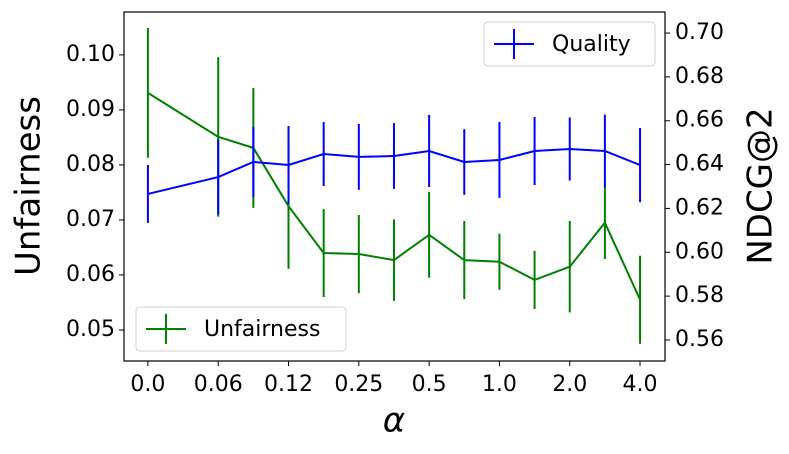  What do you see at coordinates (90, 164) in the screenshot?
I see `y-tick-label: 0.08` at bounding box center [90, 164].